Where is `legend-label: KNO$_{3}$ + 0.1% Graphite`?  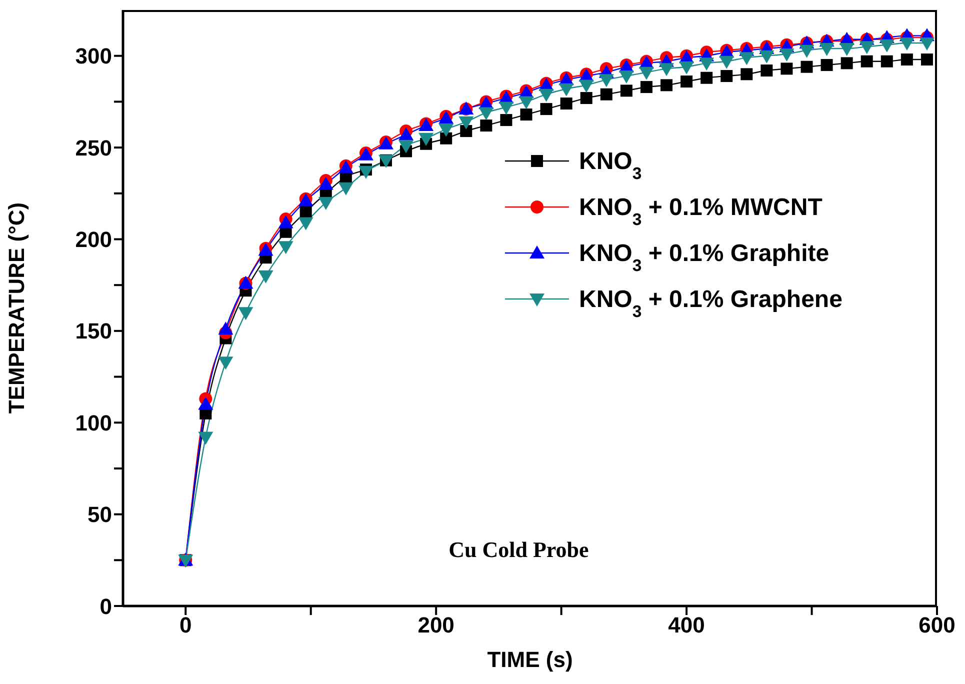
legend-label: KNO$_{3}$ + 0.1% Graphite is located at coordinates (704, 257).